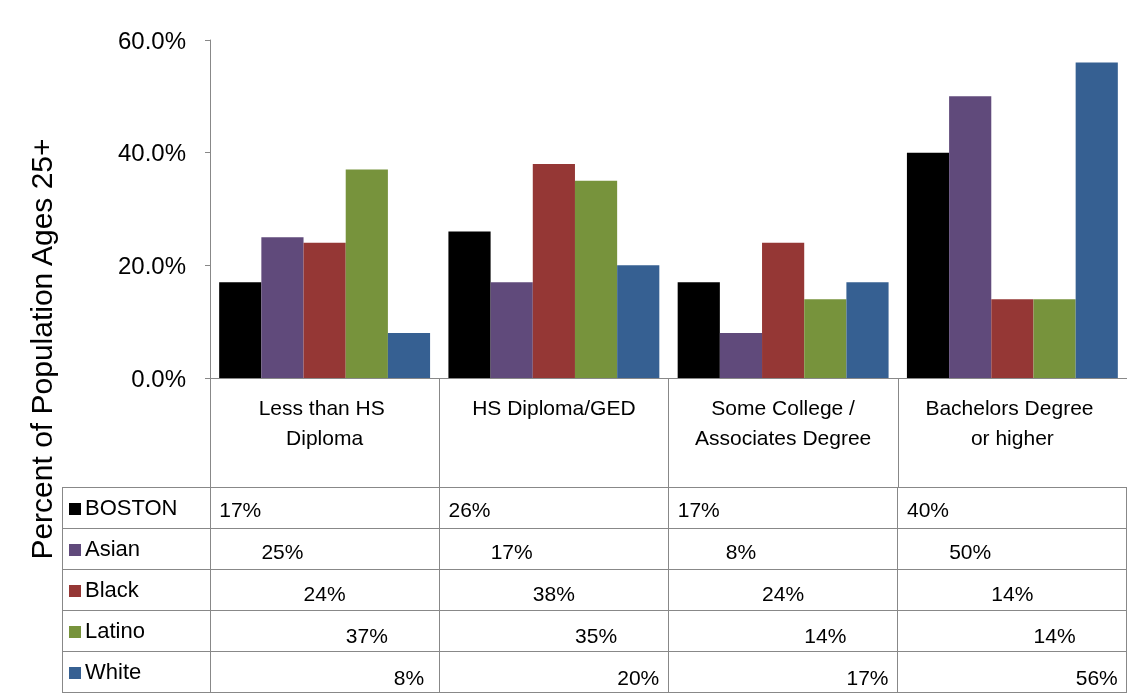 The height and width of the screenshot is (698, 1127). I want to click on x-tick-label: Less than HS Diploma, so click(324, 422).